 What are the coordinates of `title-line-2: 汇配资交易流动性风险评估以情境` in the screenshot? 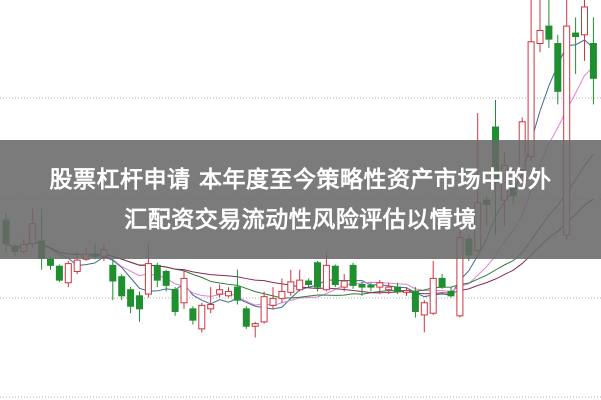 It's located at (300, 219).